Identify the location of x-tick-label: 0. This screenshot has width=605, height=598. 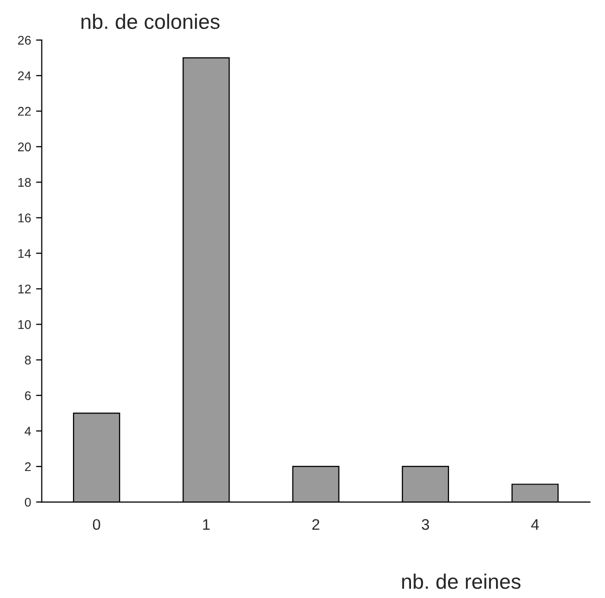
(96, 524).